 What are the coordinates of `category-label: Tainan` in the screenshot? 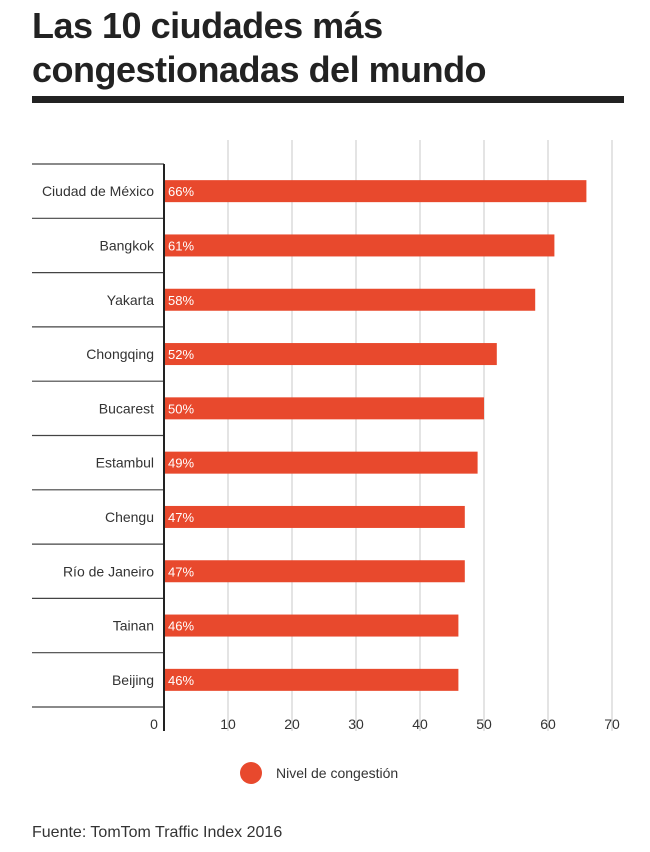 It's located at (133, 626).